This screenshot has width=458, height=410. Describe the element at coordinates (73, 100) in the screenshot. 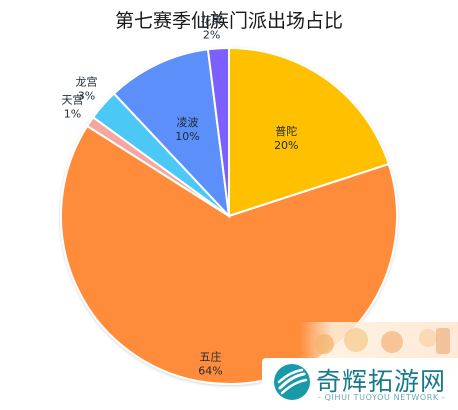

I see `slice-name-label: 天宫` at that location.